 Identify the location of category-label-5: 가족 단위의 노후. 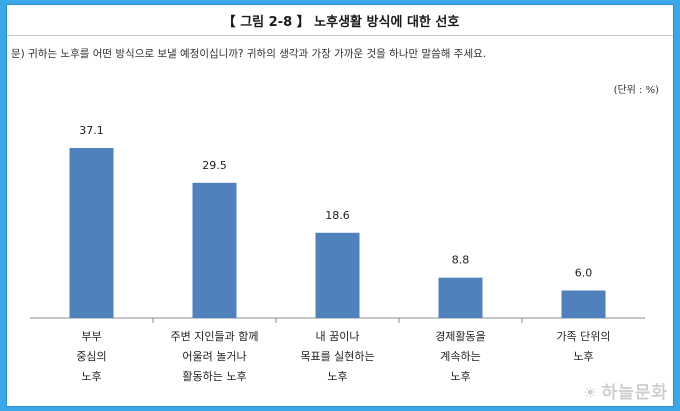
(583, 346).